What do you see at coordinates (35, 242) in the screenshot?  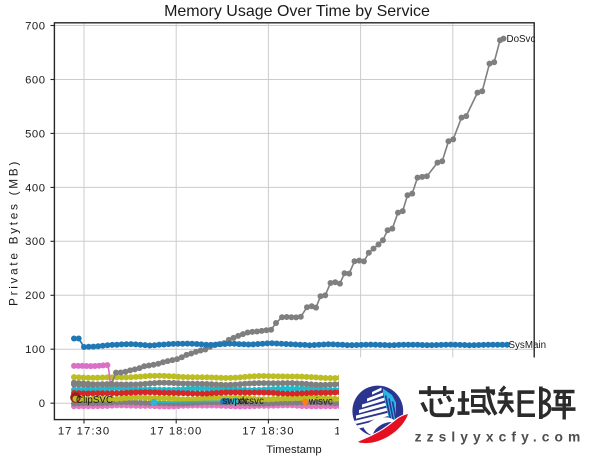 I see `svg-text: 300` at bounding box center [35, 242].